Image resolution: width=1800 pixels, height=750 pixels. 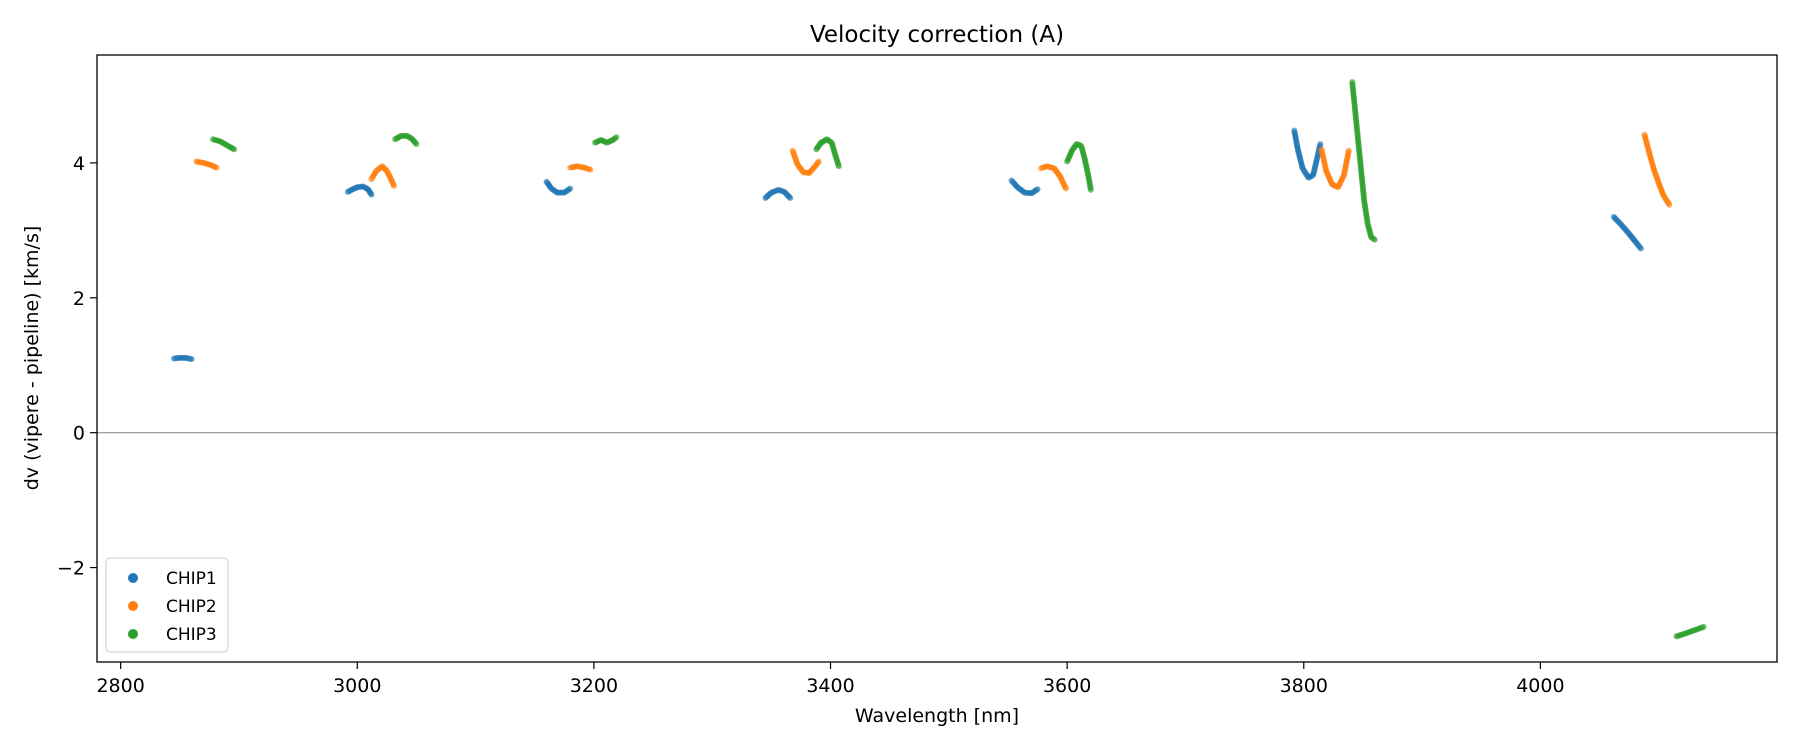 What do you see at coordinates (937, 716) in the screenshot?
I see `x-axis-label: Wavelength [nm]` at bounding box center [937, 716].